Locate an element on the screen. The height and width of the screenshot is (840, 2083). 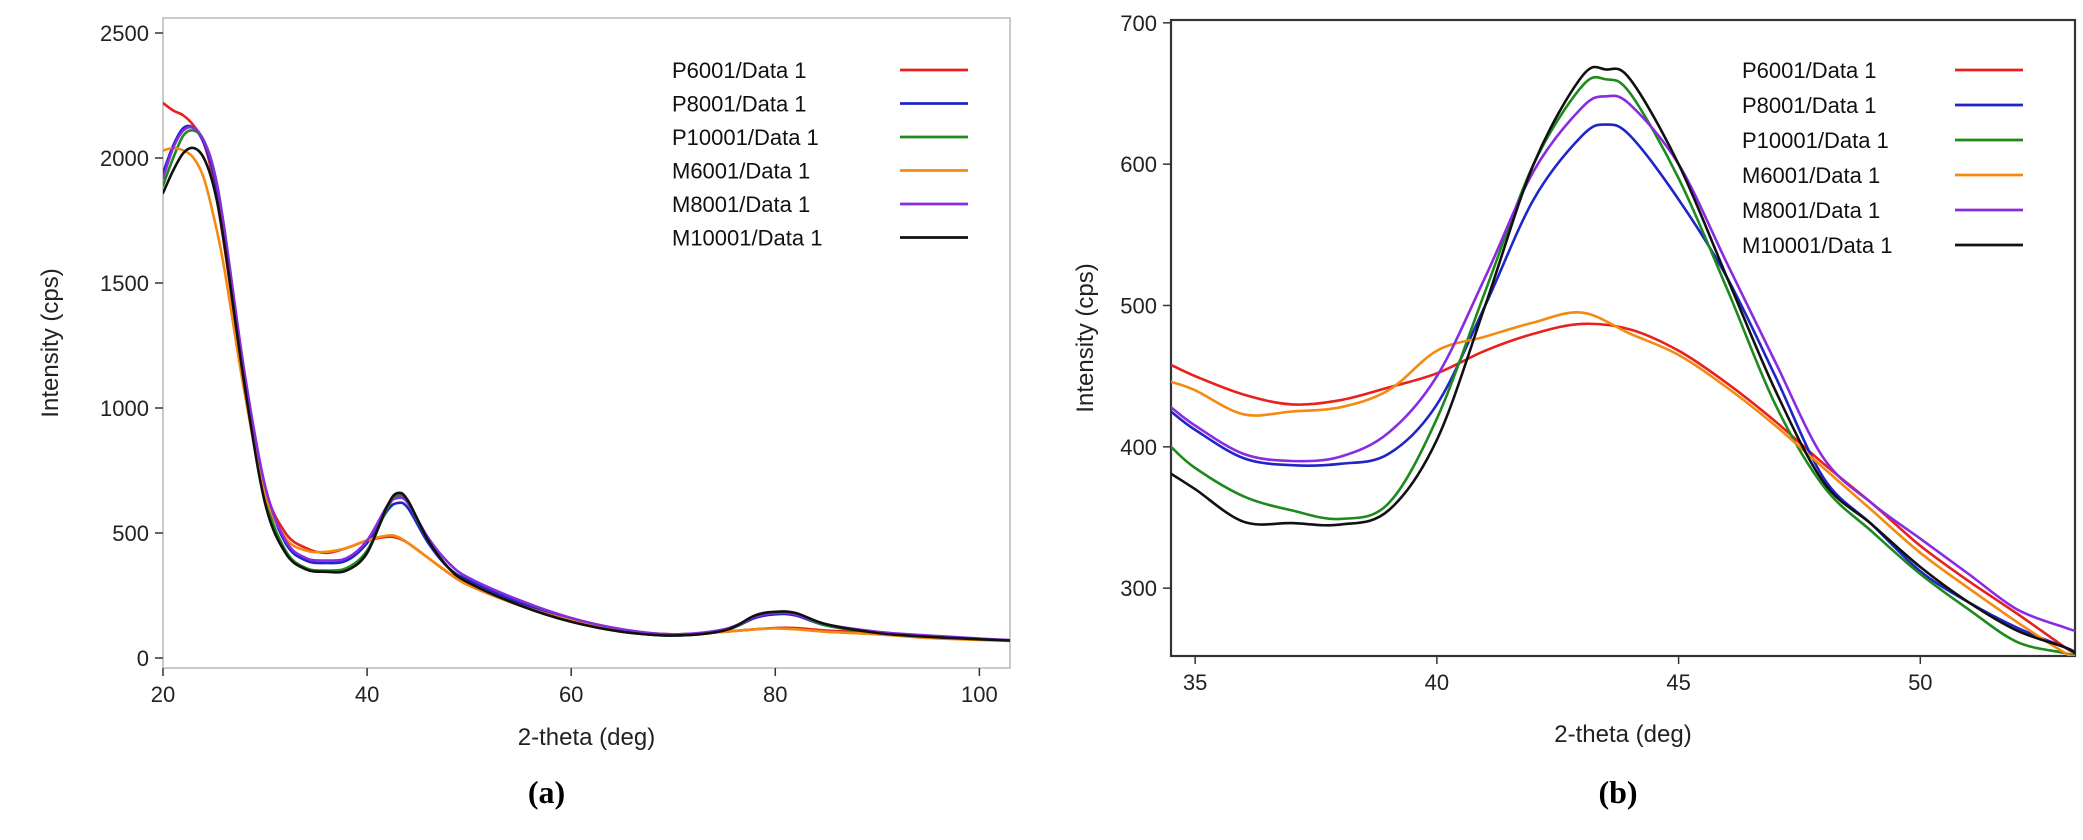
panel-label: (a) is located at coordinates (546, 792).